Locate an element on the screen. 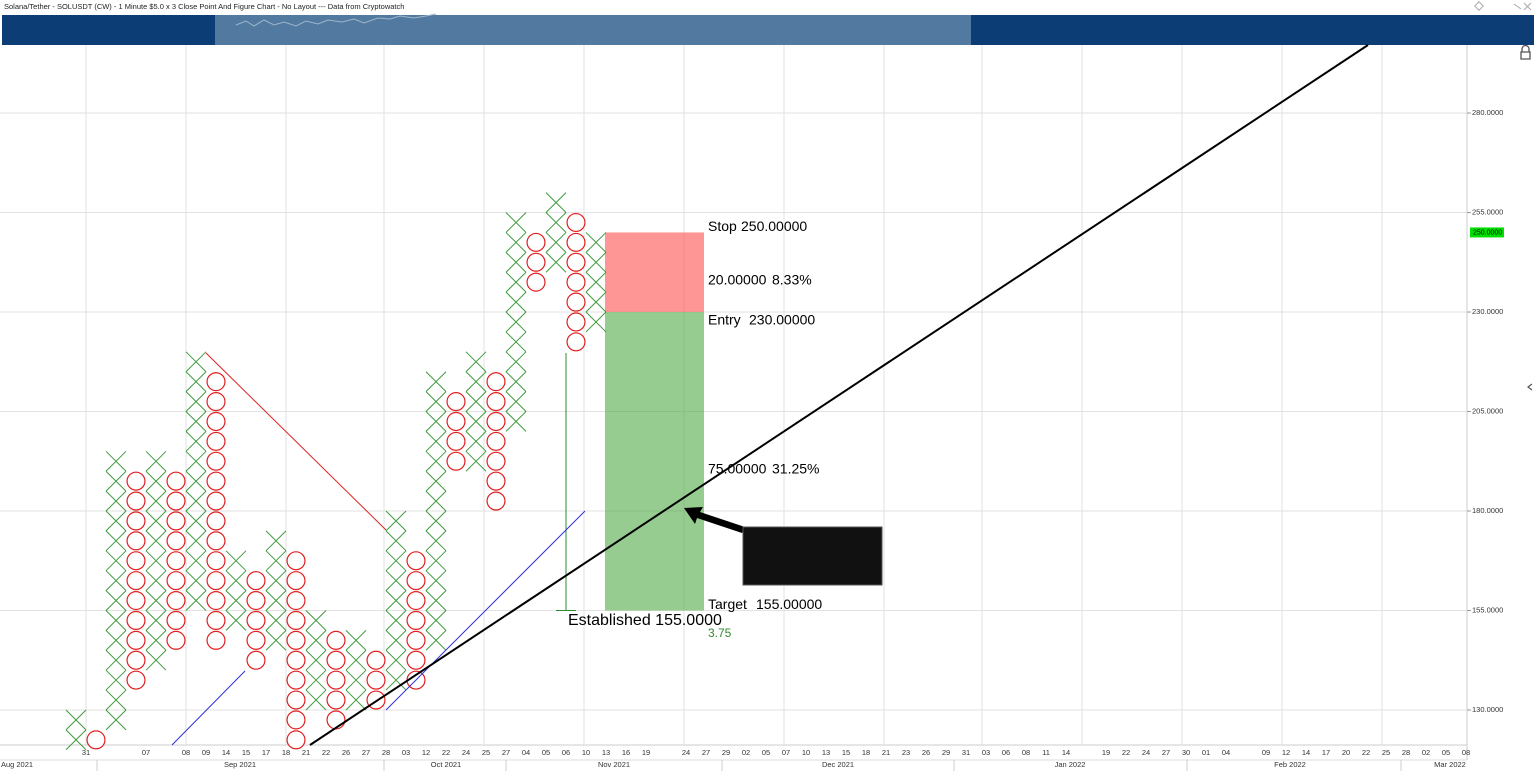 This screenshot has width=1536, height=776. x-tick-label: 10 is located at coordinates (586, 752).